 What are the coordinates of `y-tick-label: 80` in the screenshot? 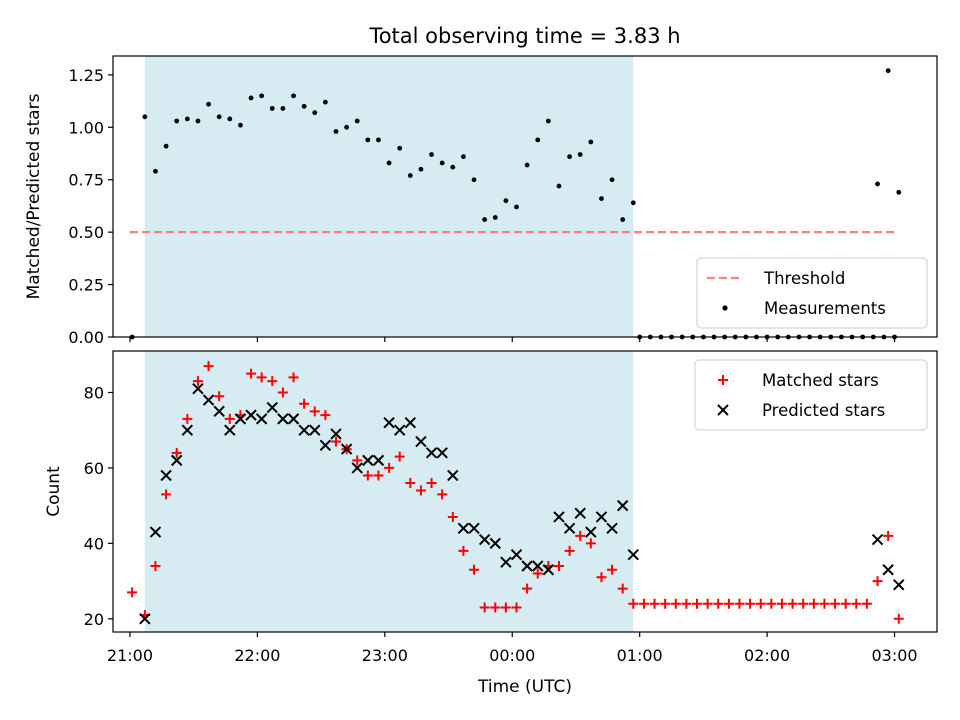 It's located at (94, 392).